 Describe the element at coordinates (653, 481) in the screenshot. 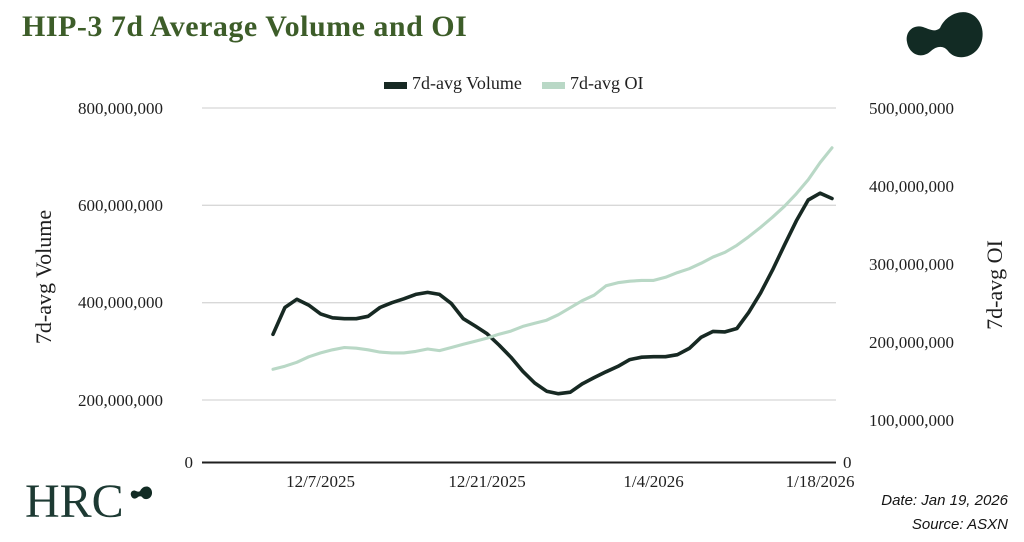

I see `x-axis-tick: 1/4/2026` at that location.